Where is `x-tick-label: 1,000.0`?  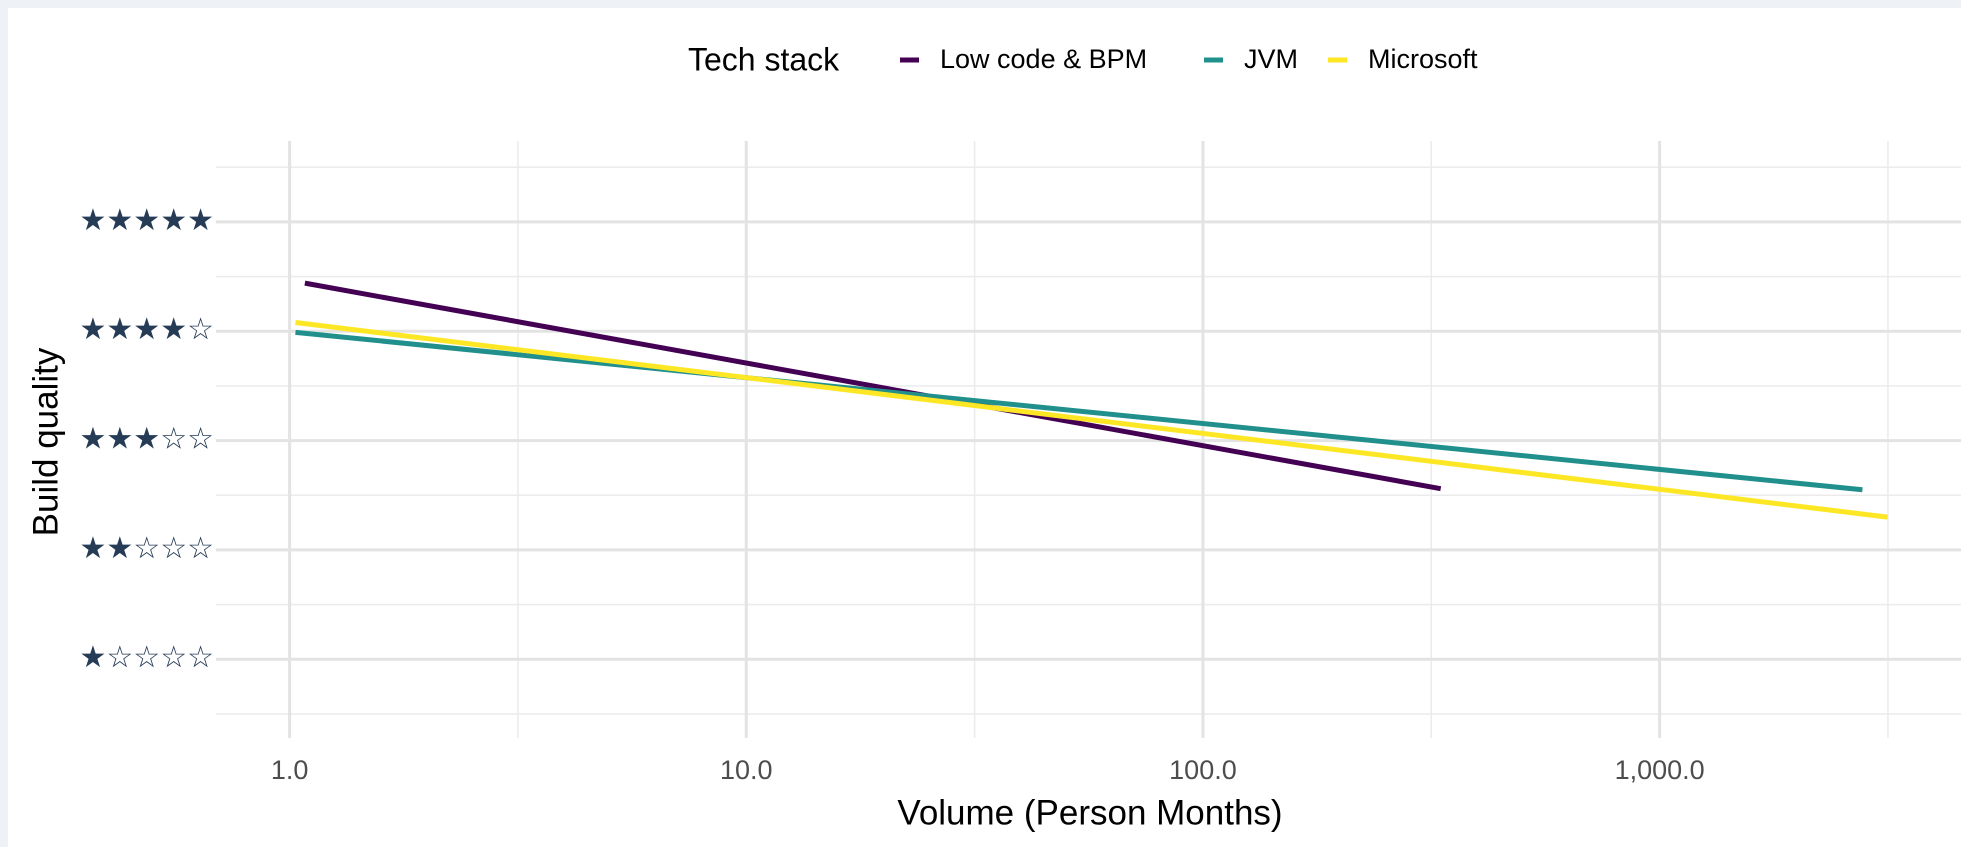
x-tick-label: 1,000.0 is located at coordinates (1660, 770).